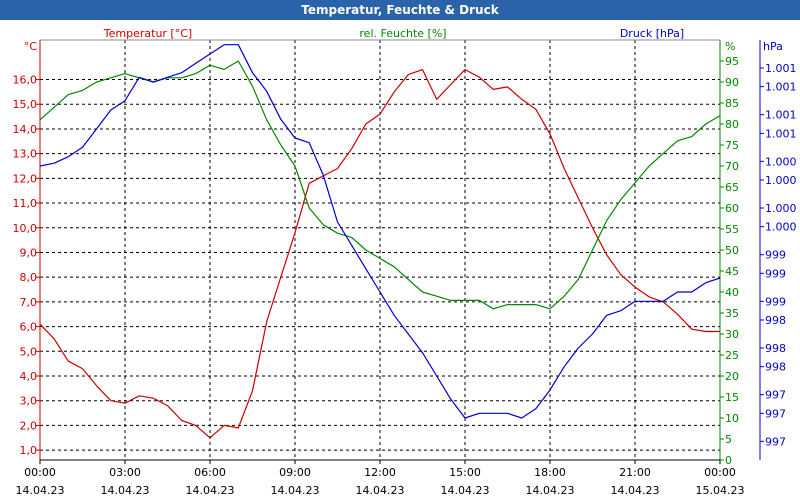 The image size is (800, 500). Describe the element at coordinates (732, 166) in the screenshot. I see `y-right-tick-label: 70` at that location.